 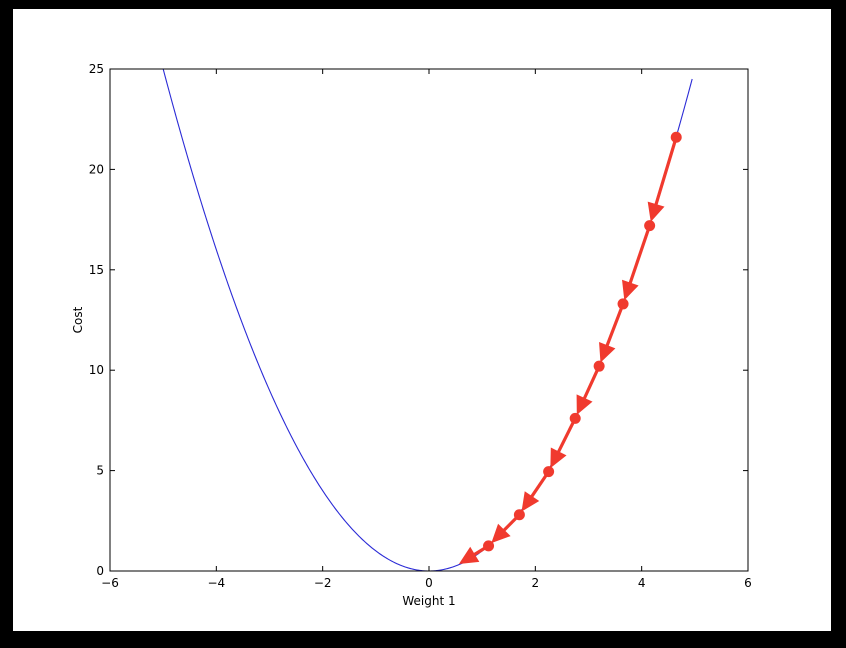 I want to click on x-axis-label: Weight 1, so click(x=428, y=601).